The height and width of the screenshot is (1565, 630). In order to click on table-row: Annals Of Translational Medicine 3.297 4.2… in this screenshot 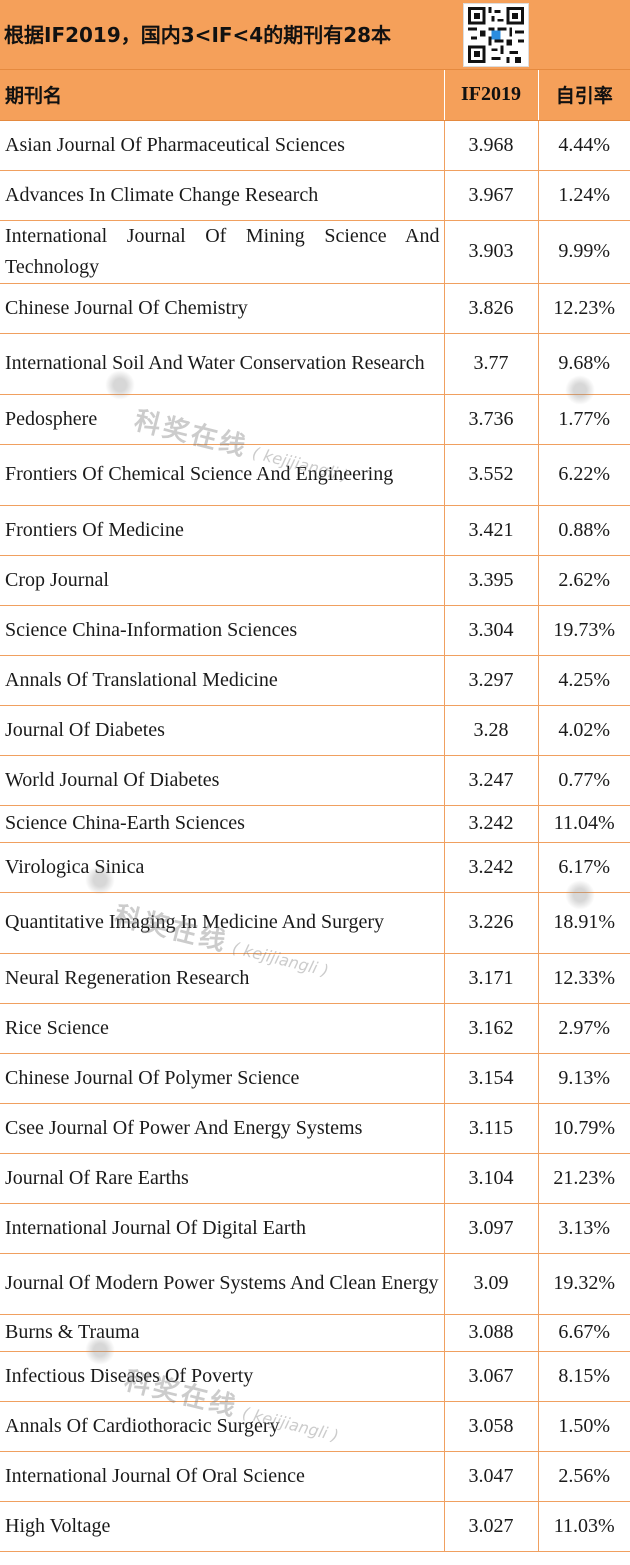, I will do `click(315, 680)`.